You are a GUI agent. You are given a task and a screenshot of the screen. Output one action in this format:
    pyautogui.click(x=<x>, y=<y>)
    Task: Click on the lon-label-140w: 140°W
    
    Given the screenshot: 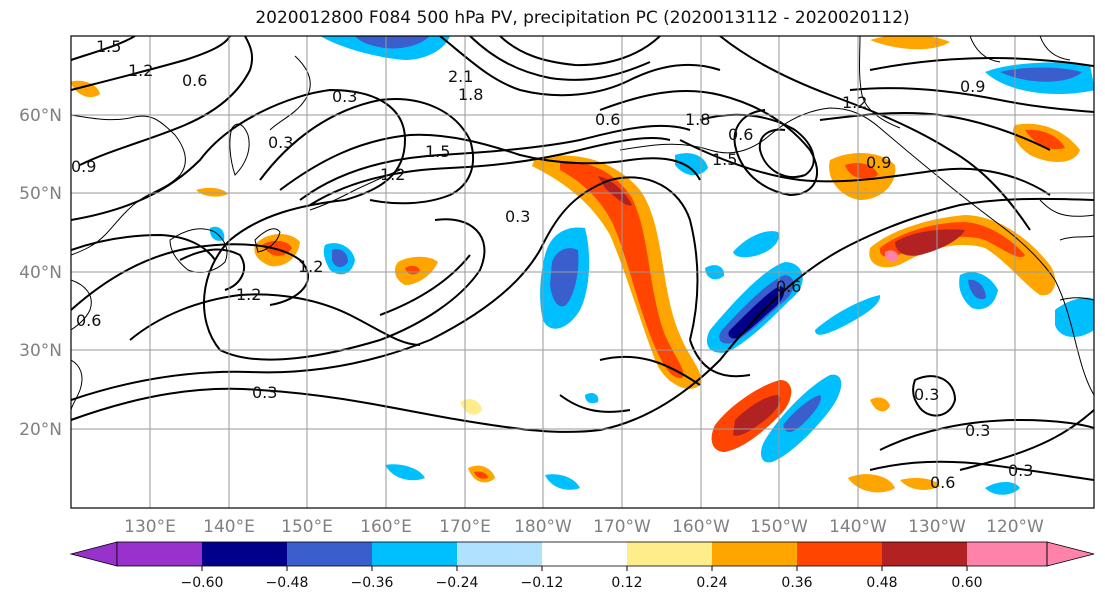 What is the action you would take?
    pyautogui.click(x=858, y=527)
    